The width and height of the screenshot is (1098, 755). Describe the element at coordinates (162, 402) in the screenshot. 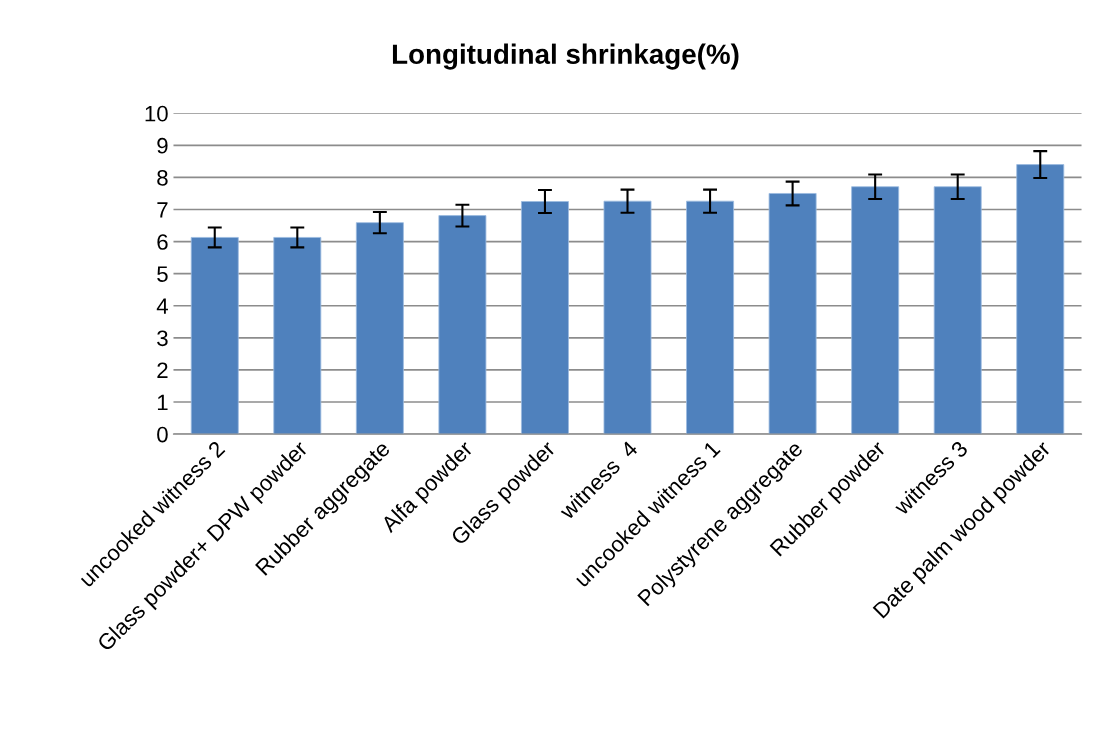

I see `y-tick-label: 1` at that location.